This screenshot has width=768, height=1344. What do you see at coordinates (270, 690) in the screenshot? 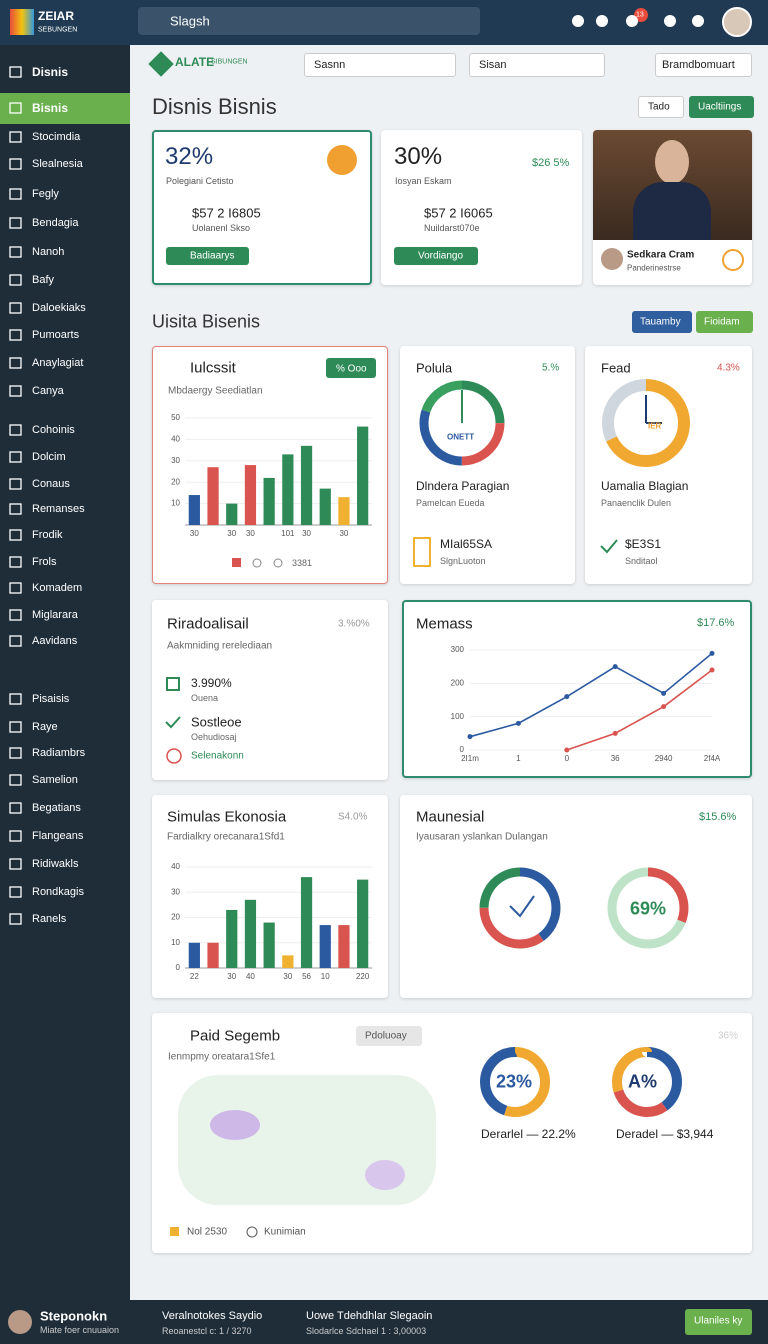
I see `list-card` at bounding box center [270, 690].